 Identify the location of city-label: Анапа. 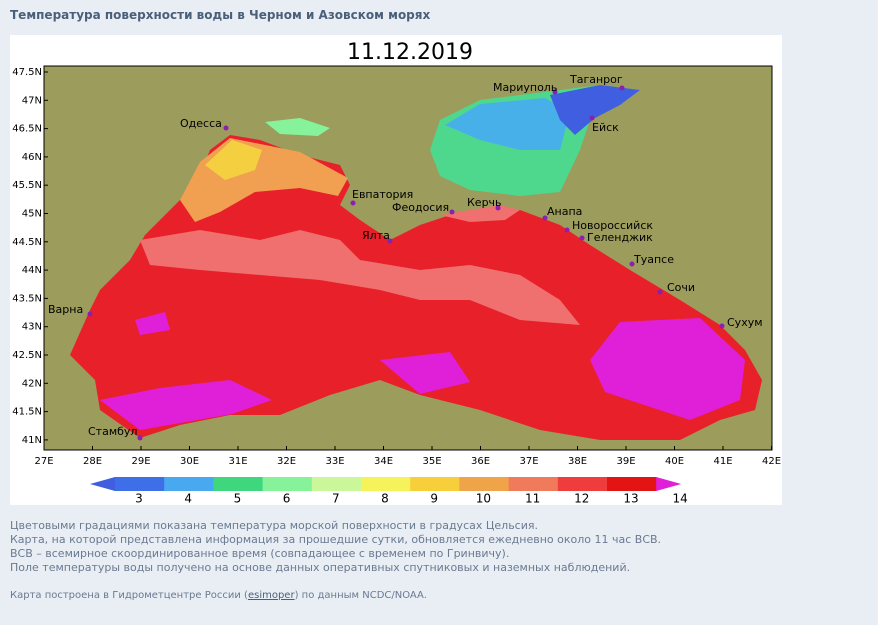
(564, 211).